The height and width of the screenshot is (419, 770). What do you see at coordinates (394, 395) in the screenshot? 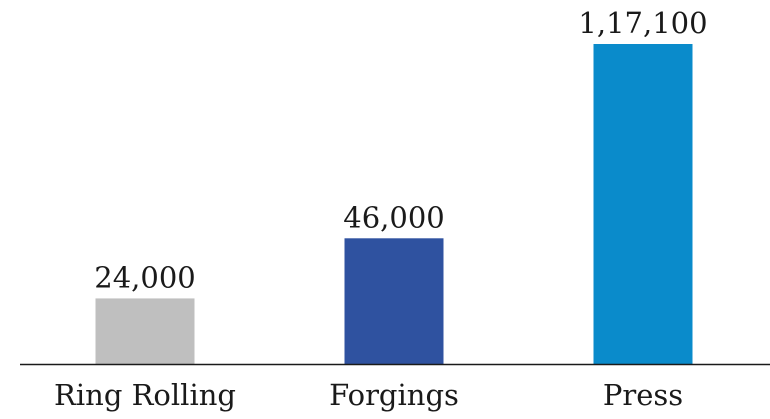
I see `category-label: Forgings` at bounding box center [394, 395].